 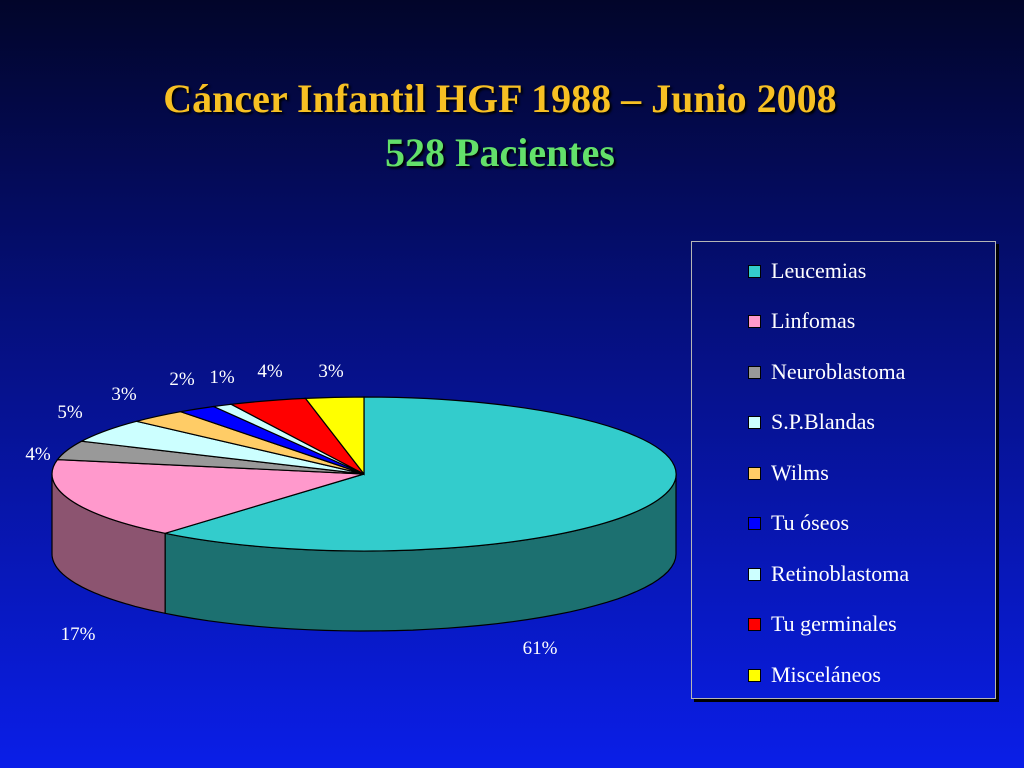 I want to click on legend-item: Neuroblastoma, so click(x=826, y=372).